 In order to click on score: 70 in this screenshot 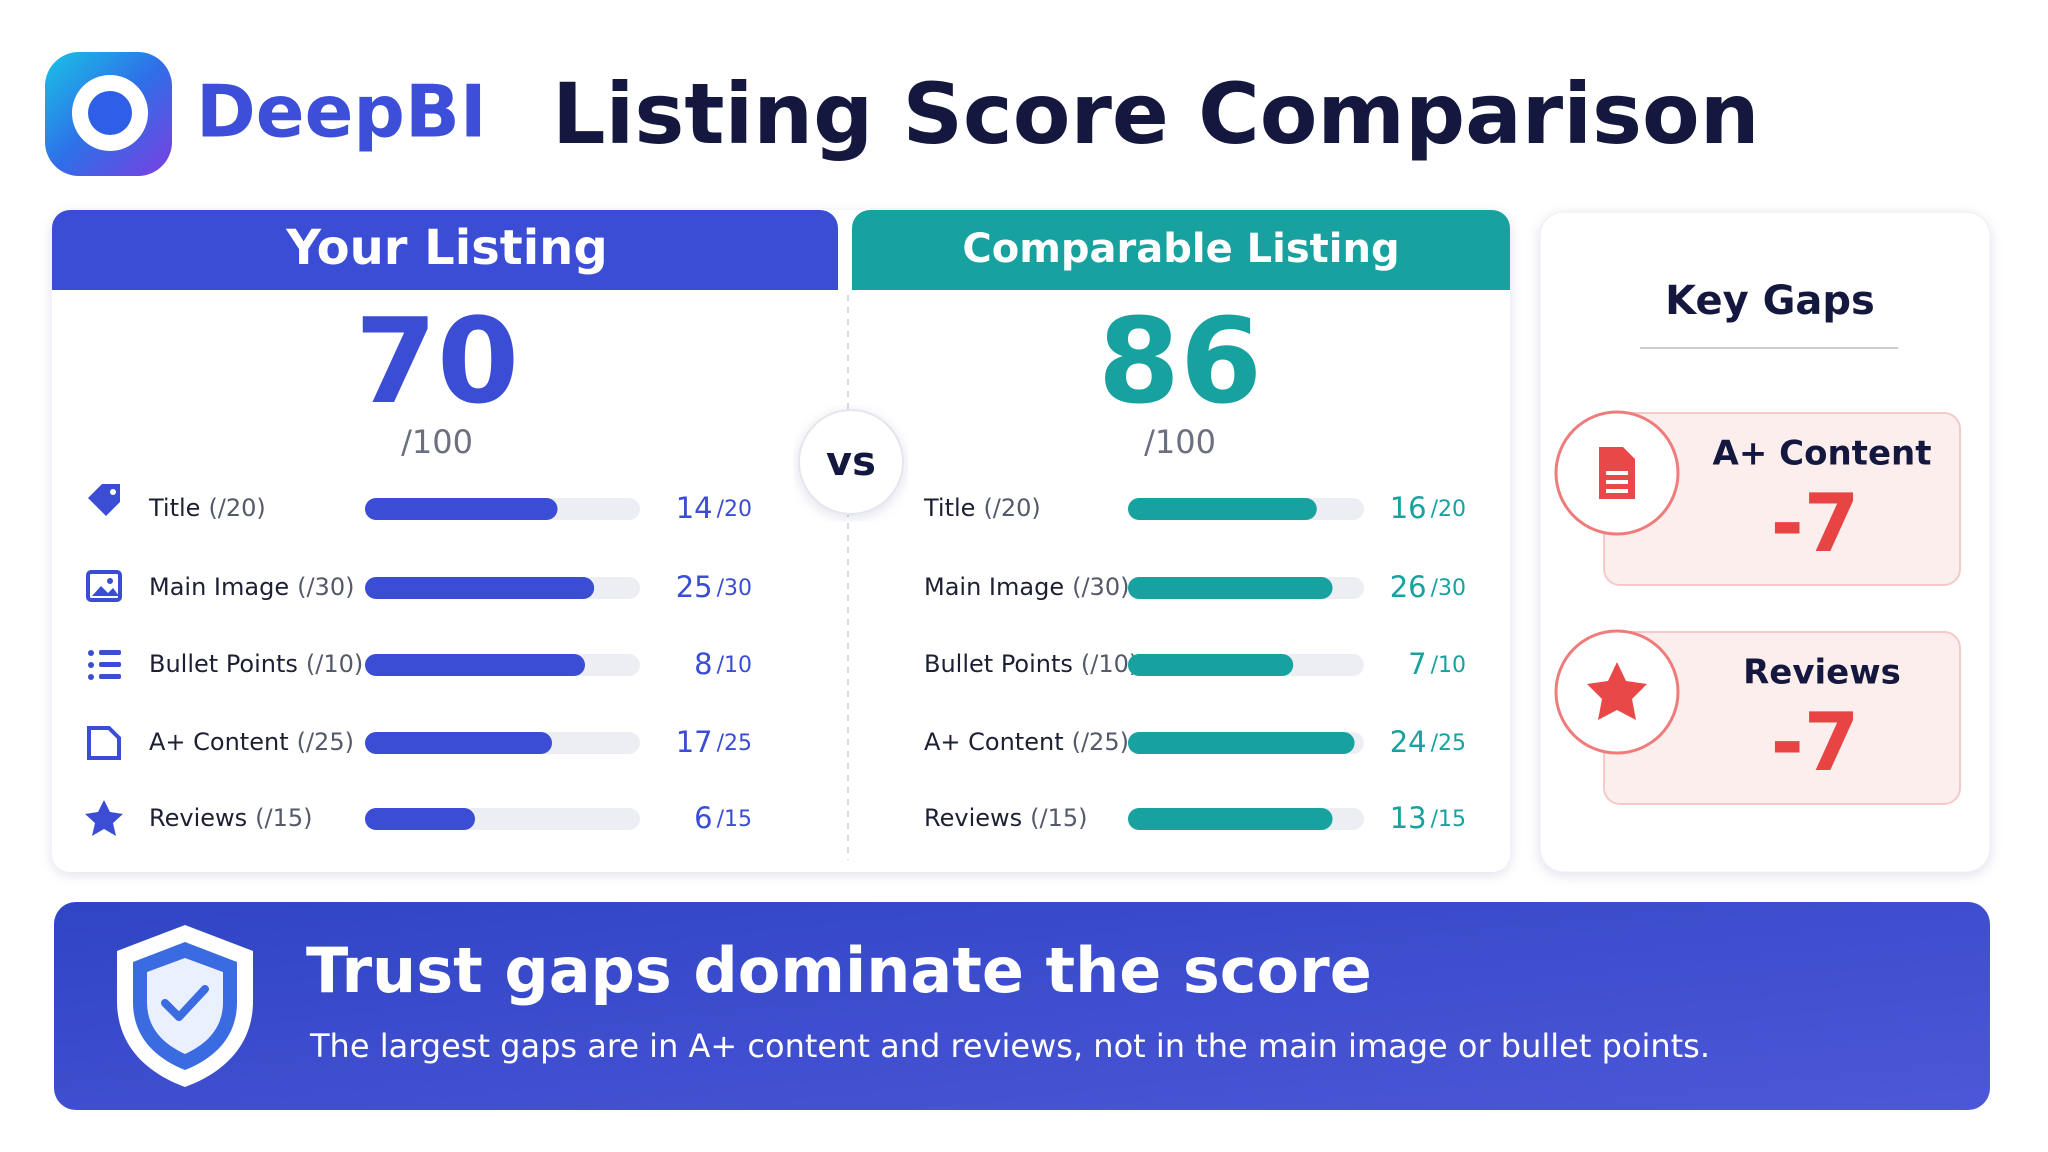, I will do `click(437, 361)`.